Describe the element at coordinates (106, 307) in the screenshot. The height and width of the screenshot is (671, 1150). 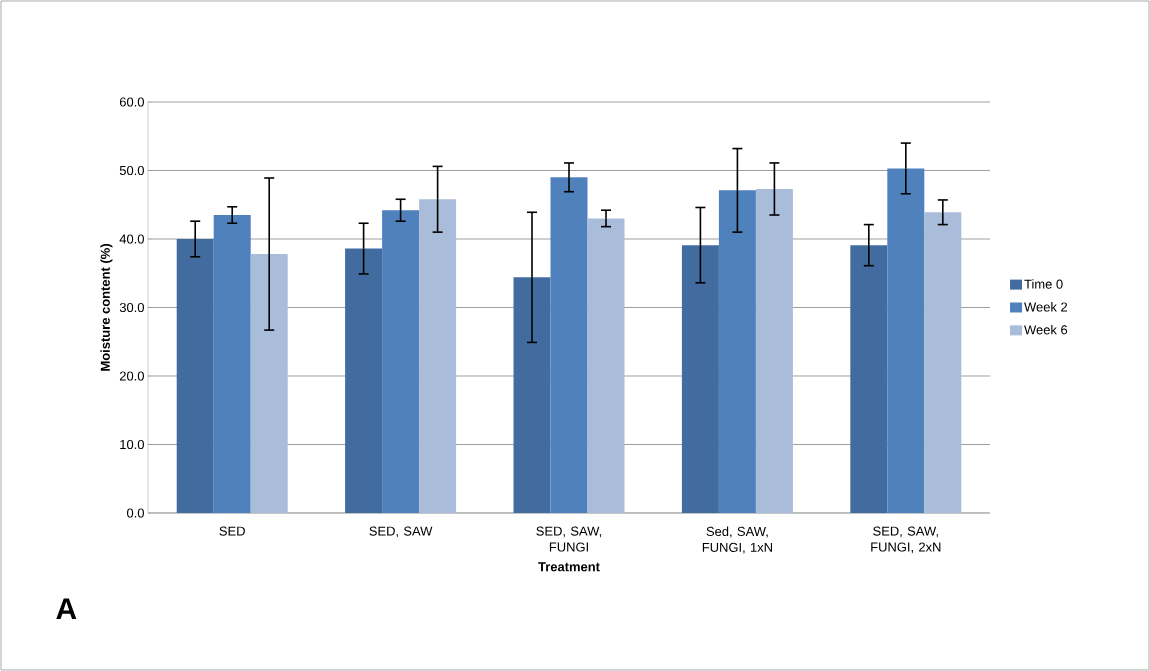
I see `y-axis-title: Moisture content (%)` at that location.